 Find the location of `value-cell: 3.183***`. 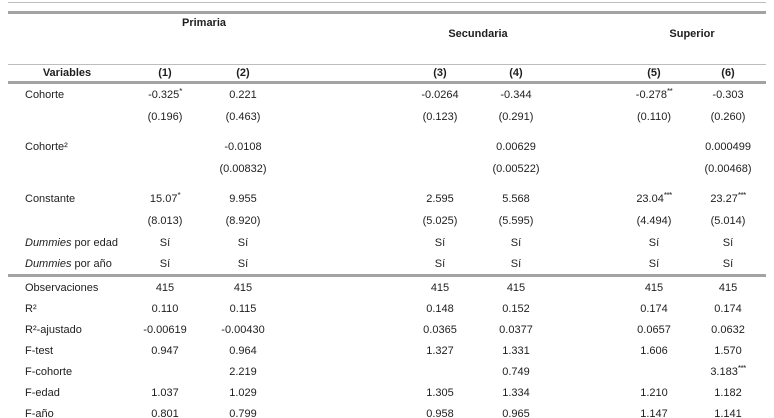

value-cell: 3.183*** is located at coordinates (728, 370).